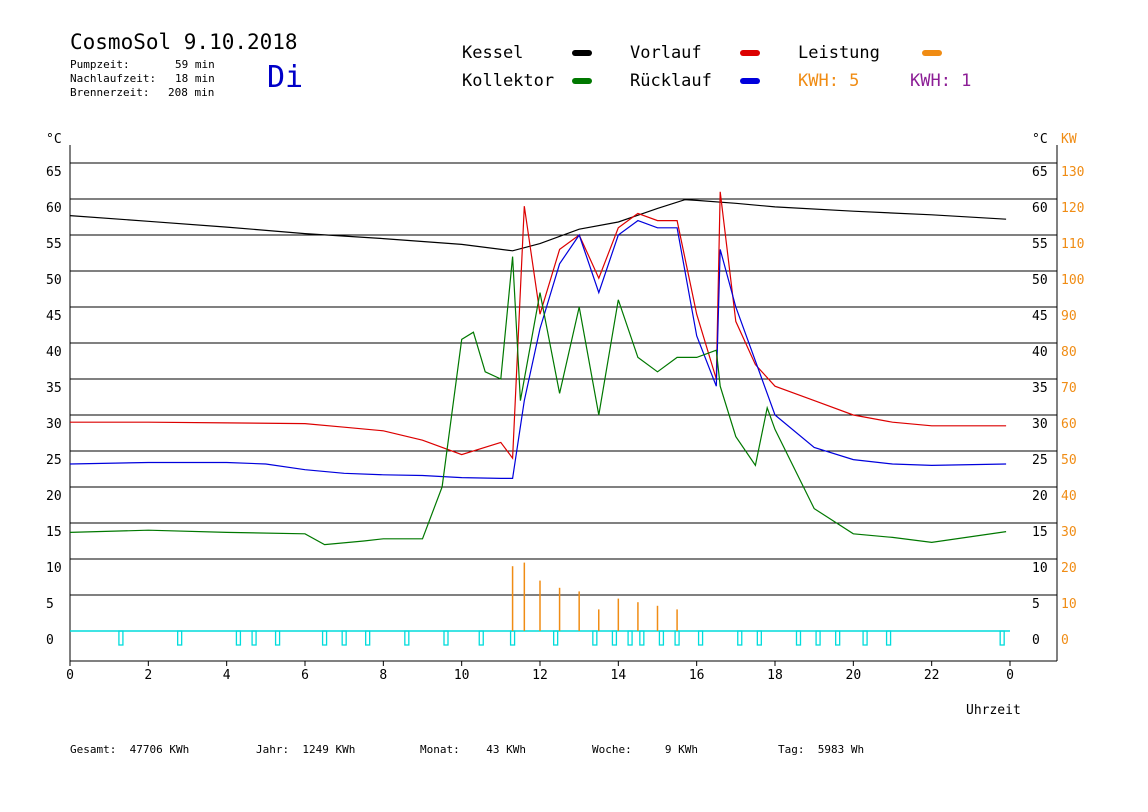  I want to click on kw-tick-0: 0, so click(1065, 640).